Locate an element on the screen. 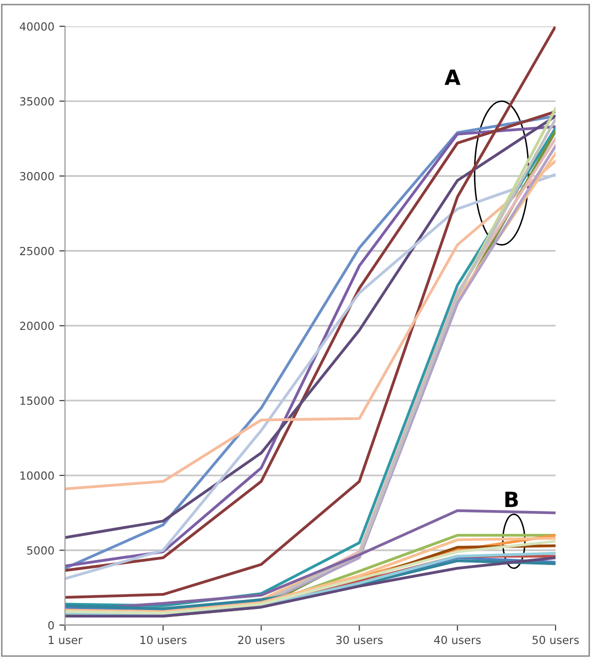 The height and width of the screenshot is (658, 591). x-tick-label: 10 users is located at coordinates (163, 640).